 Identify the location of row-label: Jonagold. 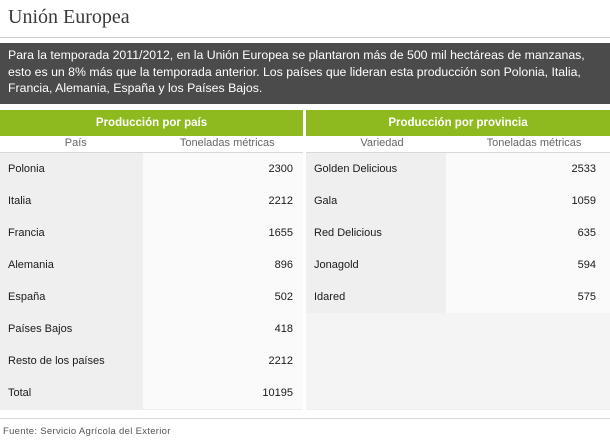
(376, 264).